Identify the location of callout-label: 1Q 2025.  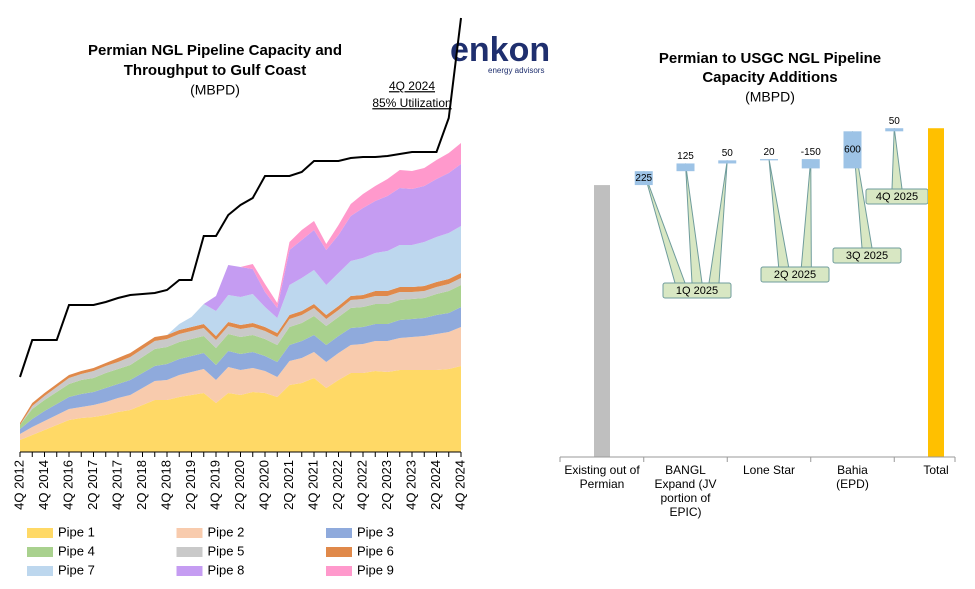
(697, 291).